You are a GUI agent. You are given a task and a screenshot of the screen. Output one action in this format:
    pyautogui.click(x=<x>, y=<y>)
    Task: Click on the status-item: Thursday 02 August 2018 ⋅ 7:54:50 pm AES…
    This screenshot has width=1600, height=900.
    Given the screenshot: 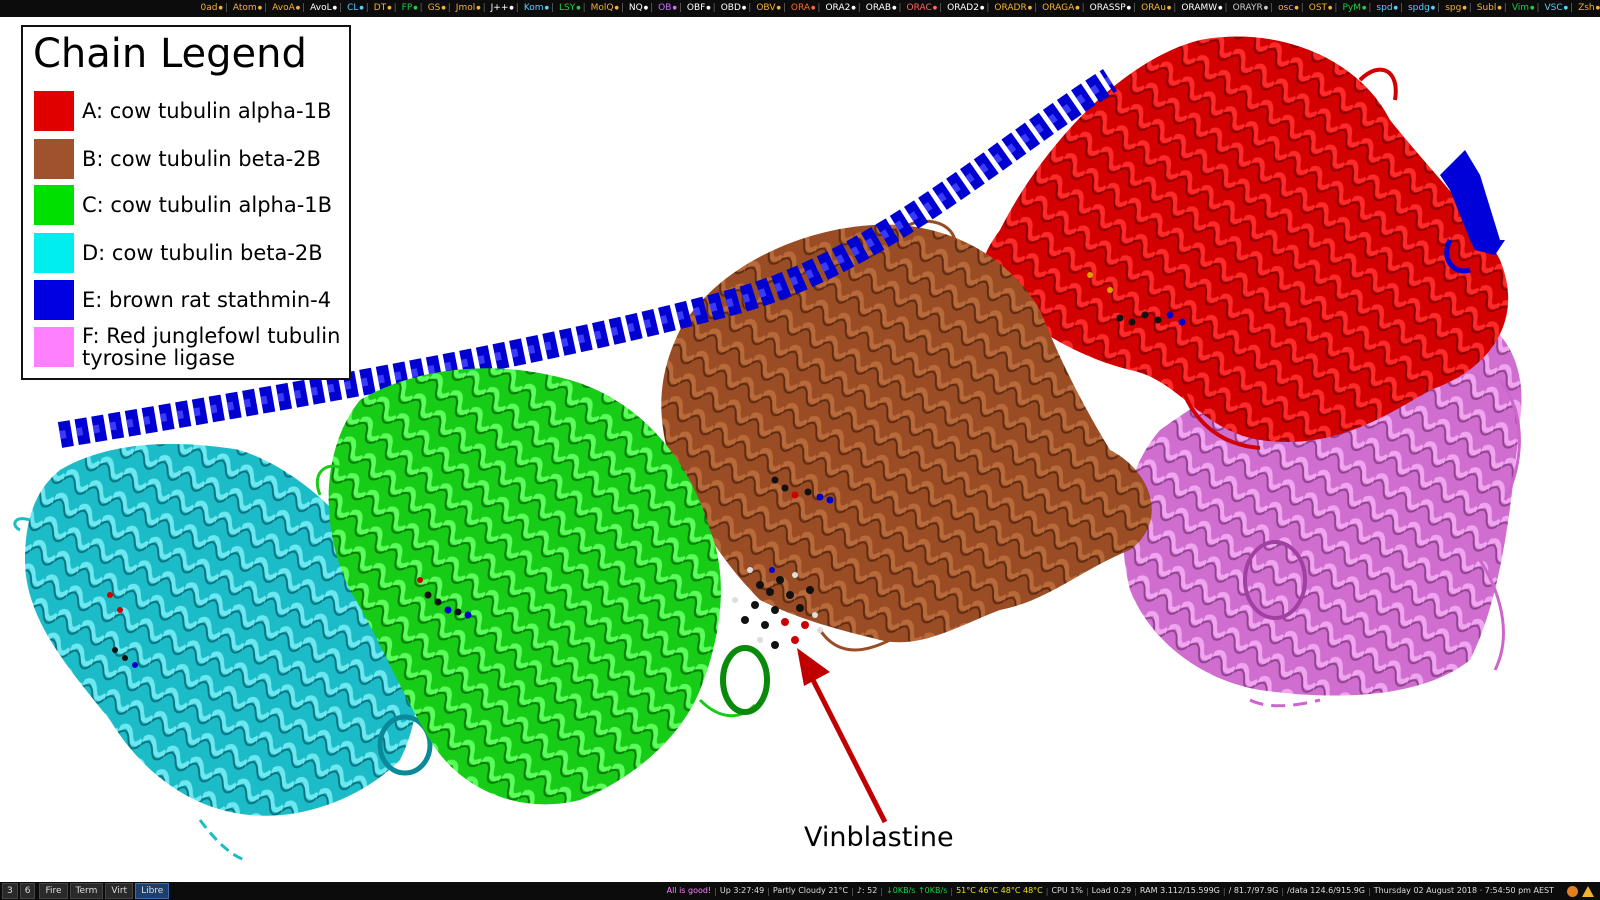 What is the action you would take?
    pyautogui.click(x=1463, y=890)
    